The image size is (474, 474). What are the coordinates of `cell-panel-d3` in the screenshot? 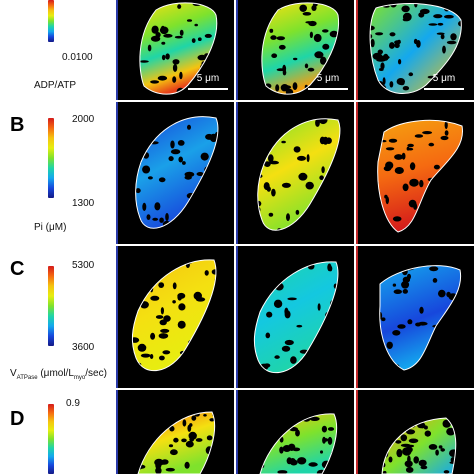 It's located at (415, 432).